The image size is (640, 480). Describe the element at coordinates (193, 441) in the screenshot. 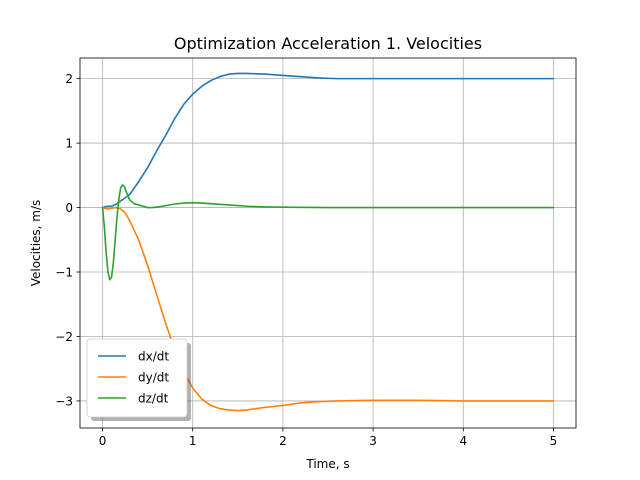

I see `x-tick-label: 1` at that location.